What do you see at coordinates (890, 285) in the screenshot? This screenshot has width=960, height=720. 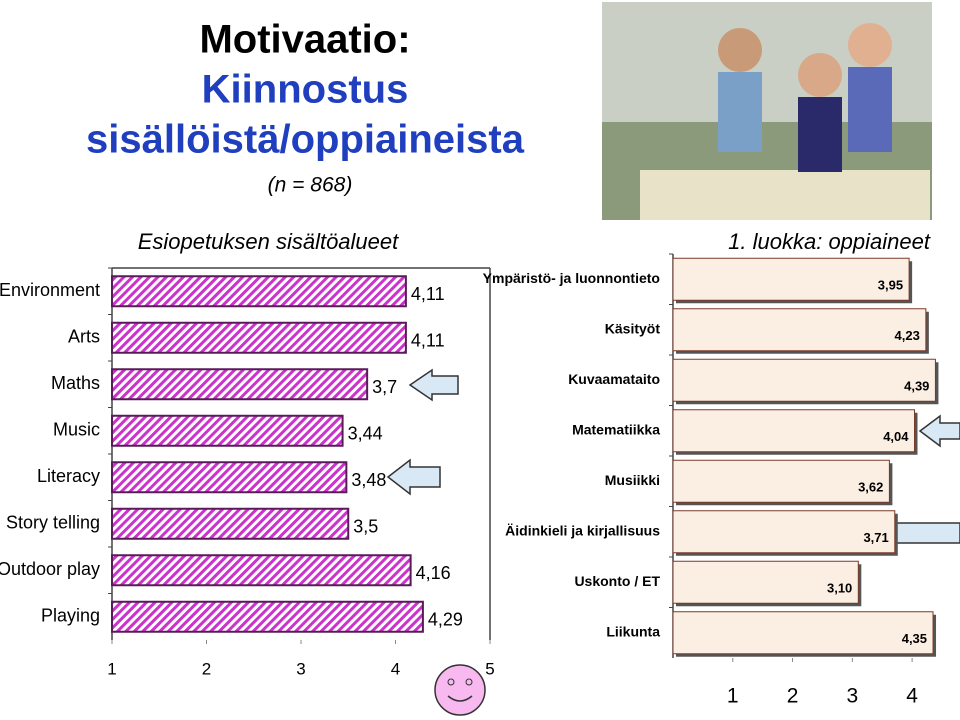 I see `value-label: 3,95` at bounding box center [890, 285].